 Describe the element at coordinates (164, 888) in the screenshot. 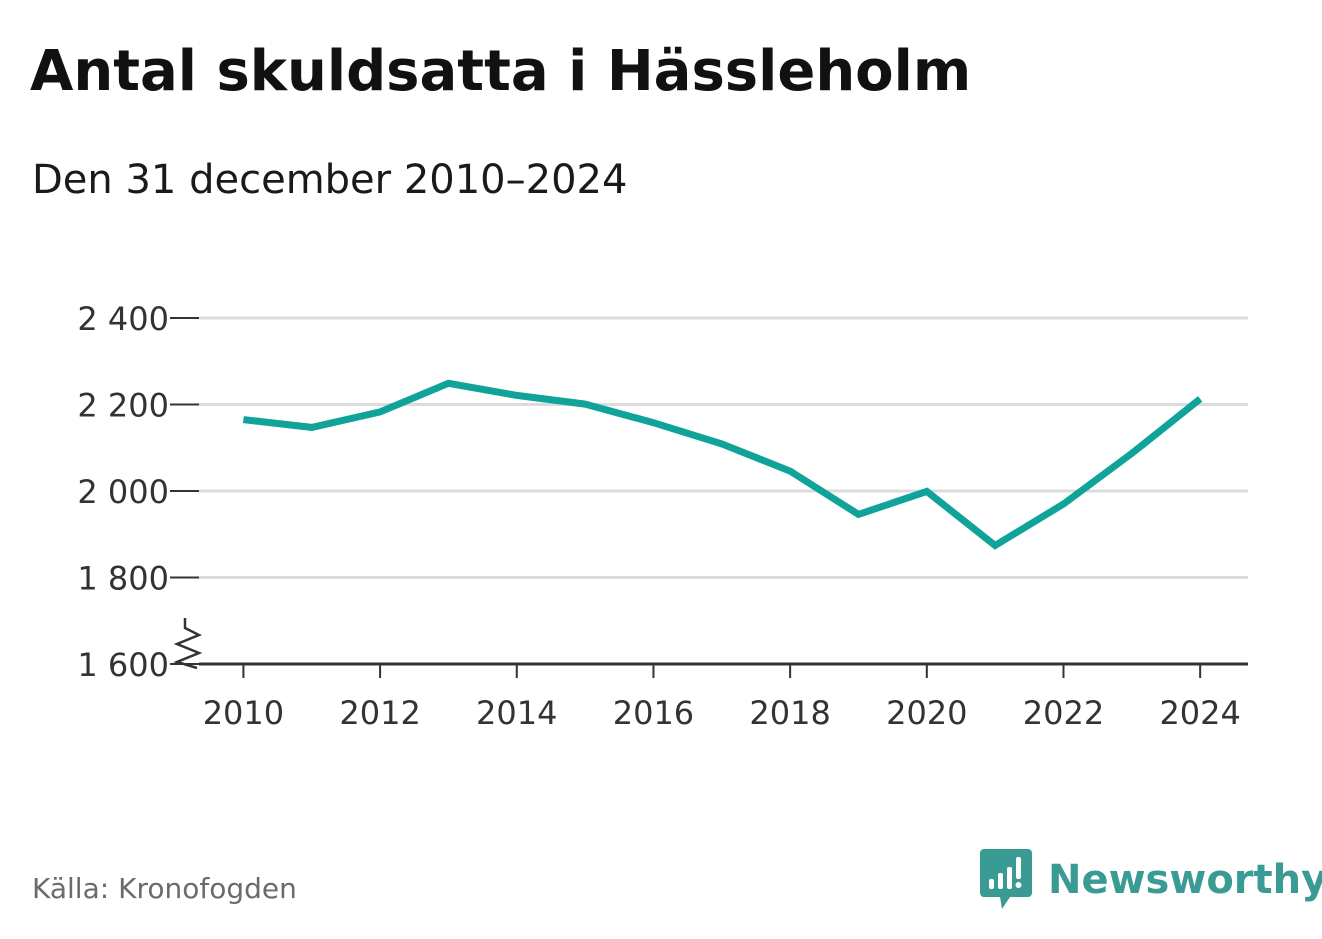

I see `source-note: Källa: Kronofogden` at that location.